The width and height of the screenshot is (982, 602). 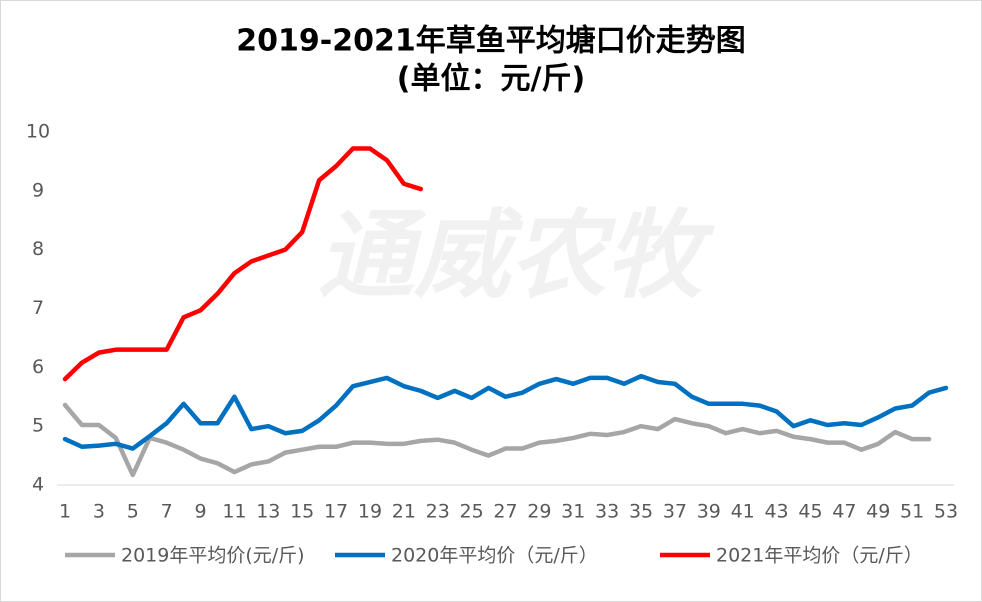 I want to click on chart-title: 2019-2021年草鱼平均塘口价走势图, so click(x=490, y=41).